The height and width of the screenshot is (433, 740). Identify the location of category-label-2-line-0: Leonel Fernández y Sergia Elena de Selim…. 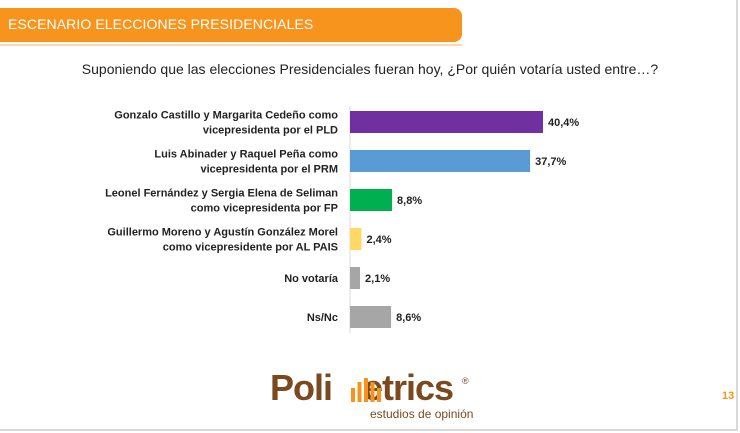
(221, 194).